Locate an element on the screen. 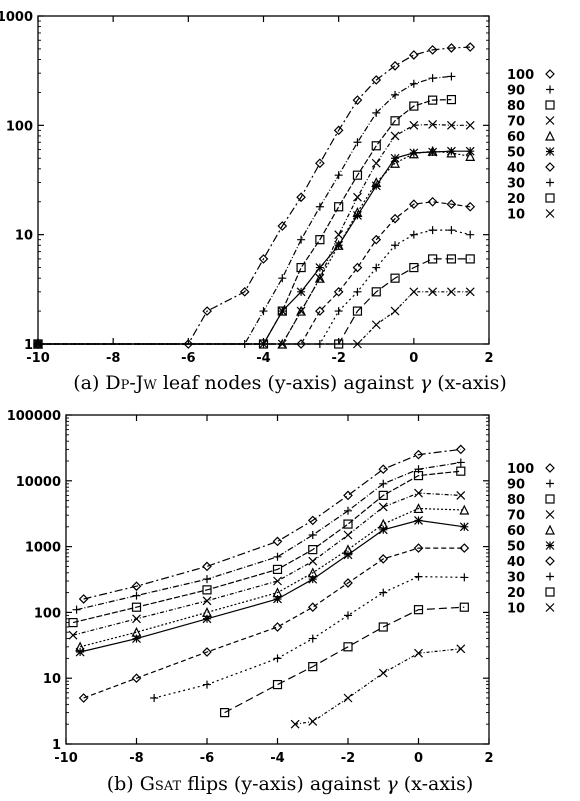 The width and height of the screenshot is (580, 801). caption-a-symbol: γ is located at coordinates (425, 383).